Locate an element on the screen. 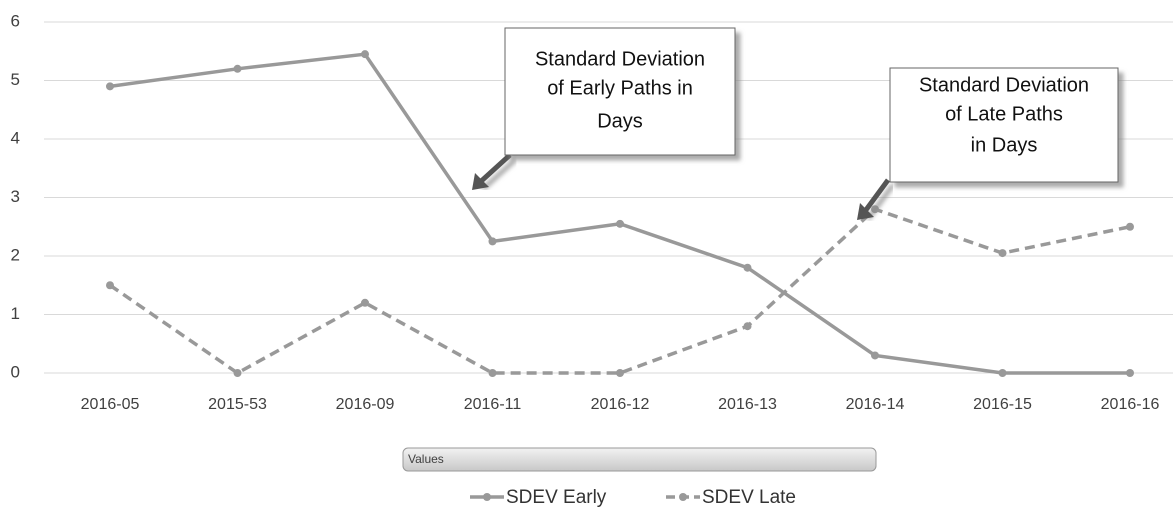 The image size is (1173, 512). y-tick-label: 5 is located at coordinates (15, 79).